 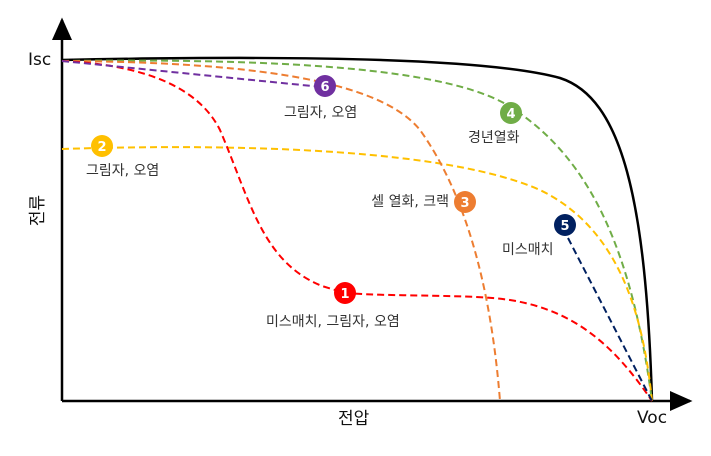 What do you see at coordinates (652, 418) in the screenshot?
I see `voc-label: Voc` at bounding box center [652, 418].